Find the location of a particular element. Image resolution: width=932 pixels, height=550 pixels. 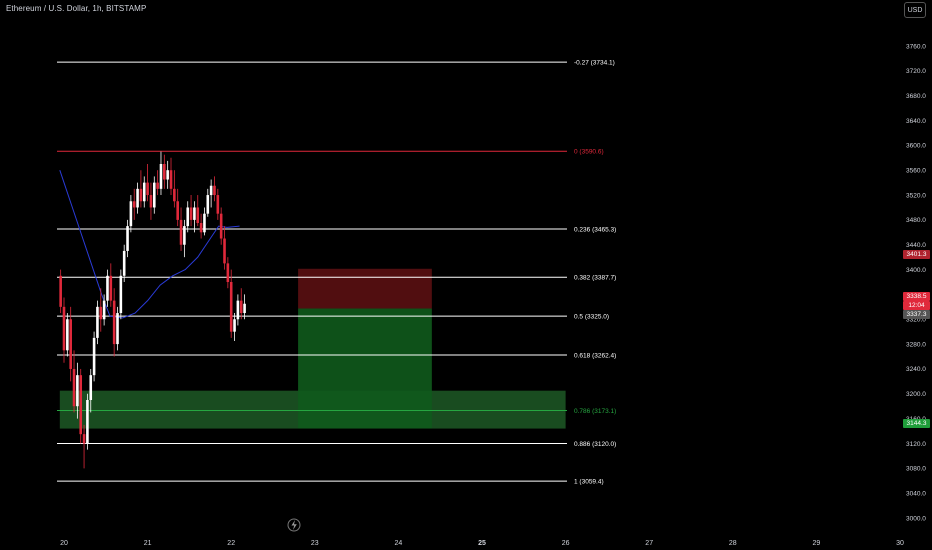

fib-label: 0.236 (3465.3) is located at coordinates (595, 230).